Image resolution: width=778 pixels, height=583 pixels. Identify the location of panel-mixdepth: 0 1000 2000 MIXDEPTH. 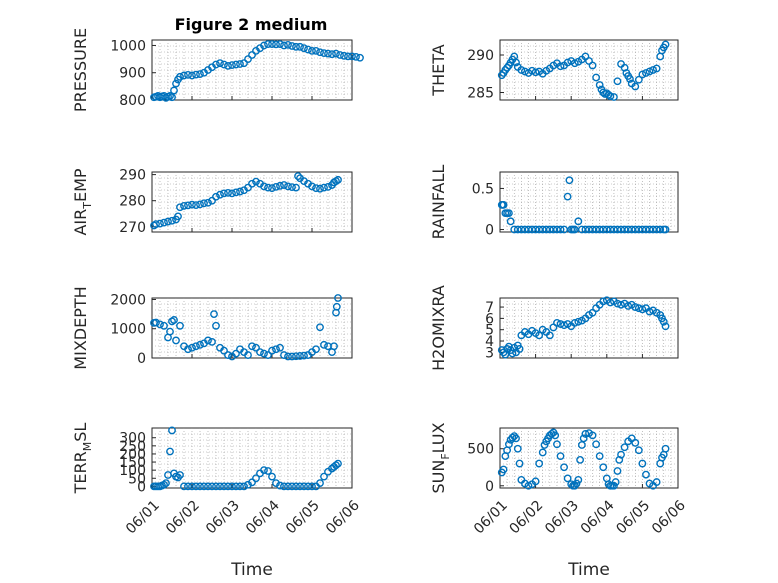
(212, 328).